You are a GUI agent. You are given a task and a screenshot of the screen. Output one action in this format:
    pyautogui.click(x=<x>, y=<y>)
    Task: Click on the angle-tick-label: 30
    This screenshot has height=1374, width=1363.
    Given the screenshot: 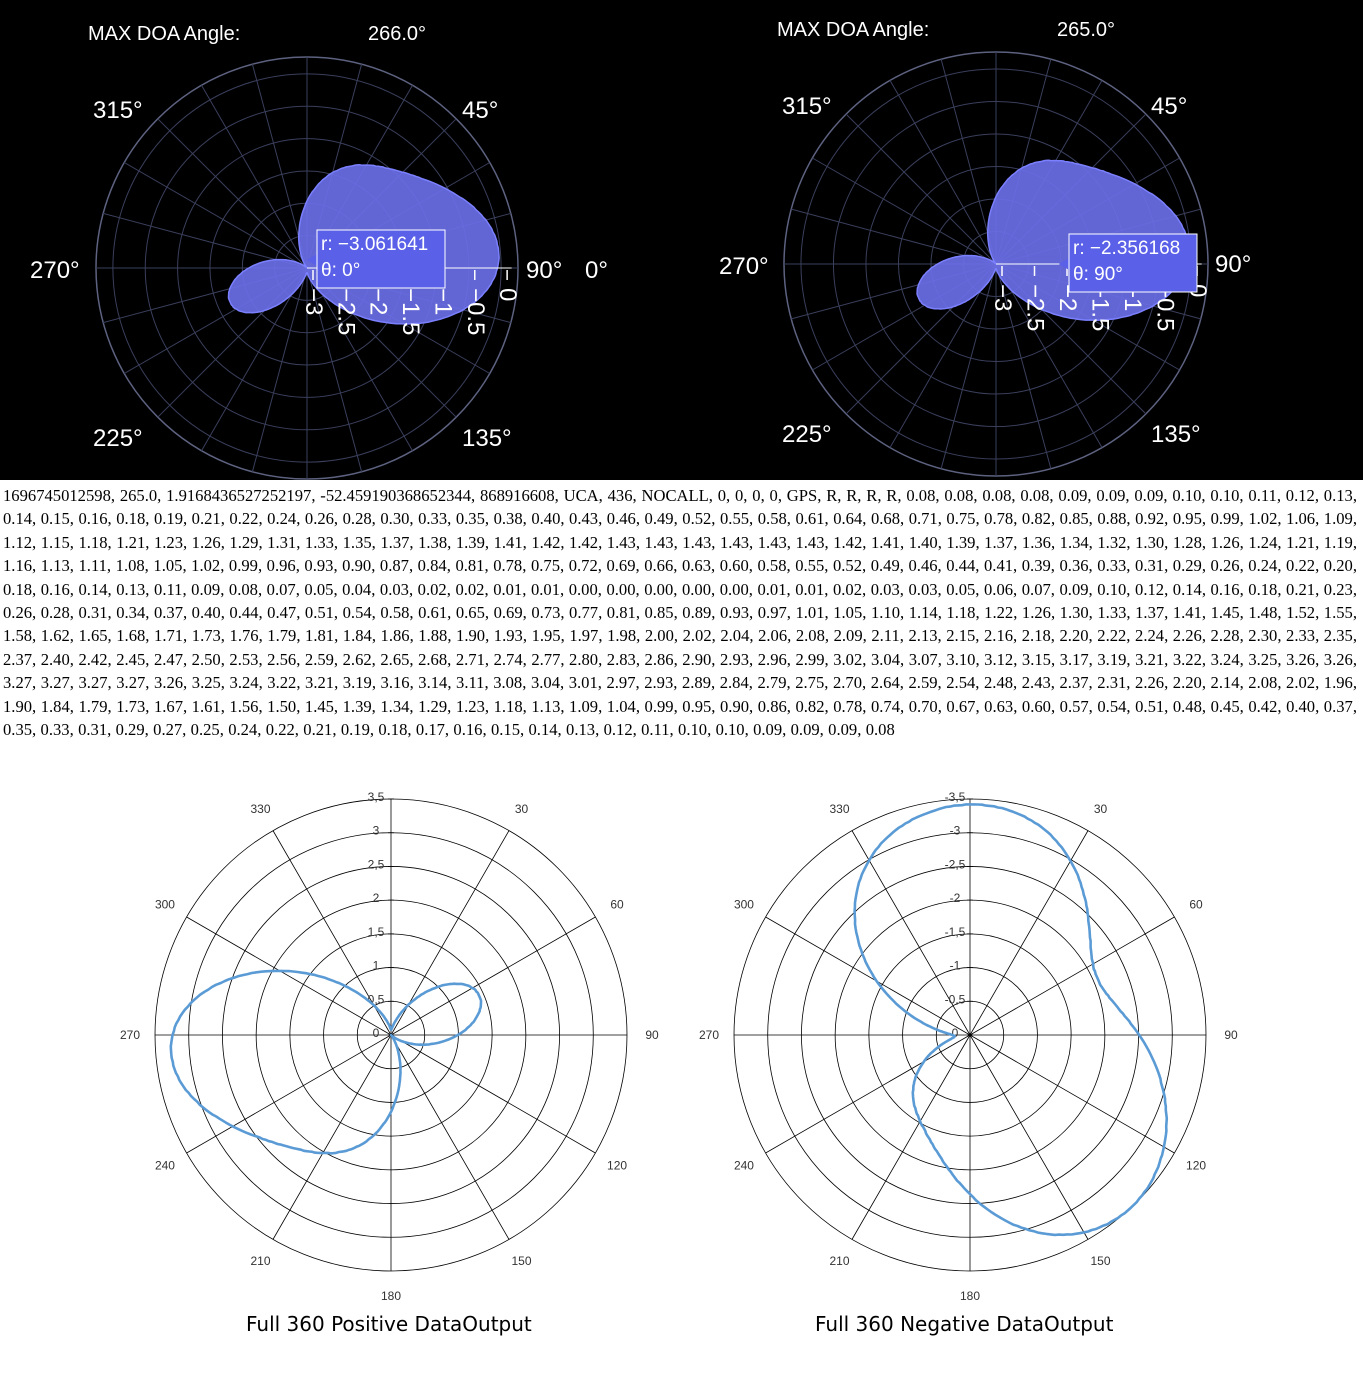 What is the action you would take?
    pyautogui.click(x=522, y=809)
    